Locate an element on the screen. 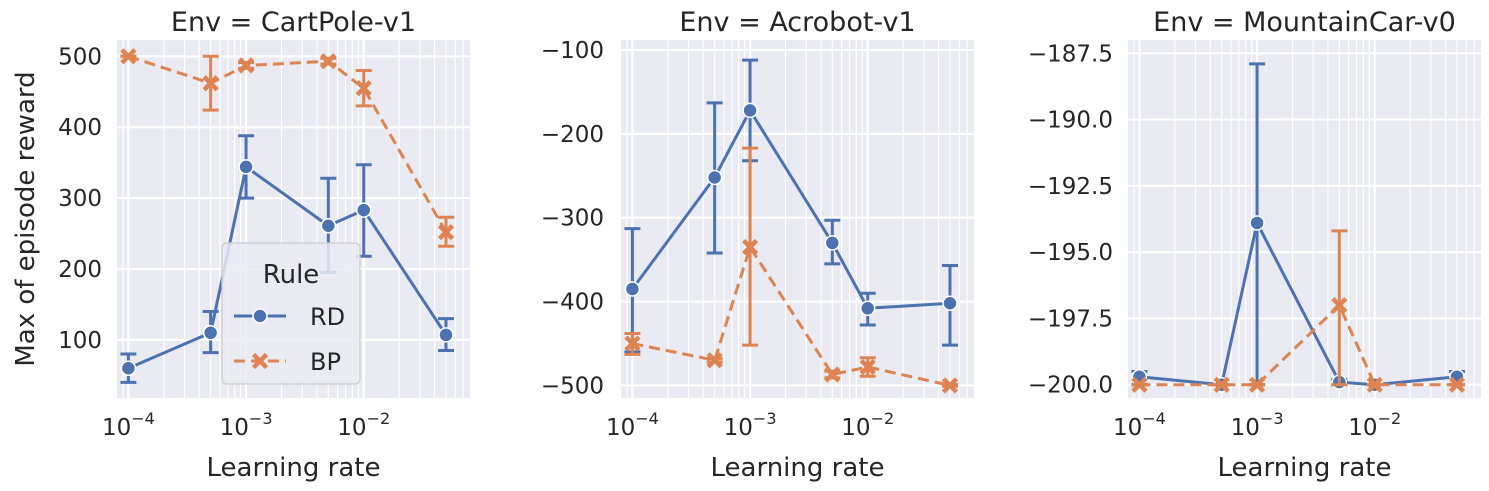 The height and width of the screenshot is (491, 1489). chart-title: Env = CartPole-v1 is located at coordinates (293, 22).